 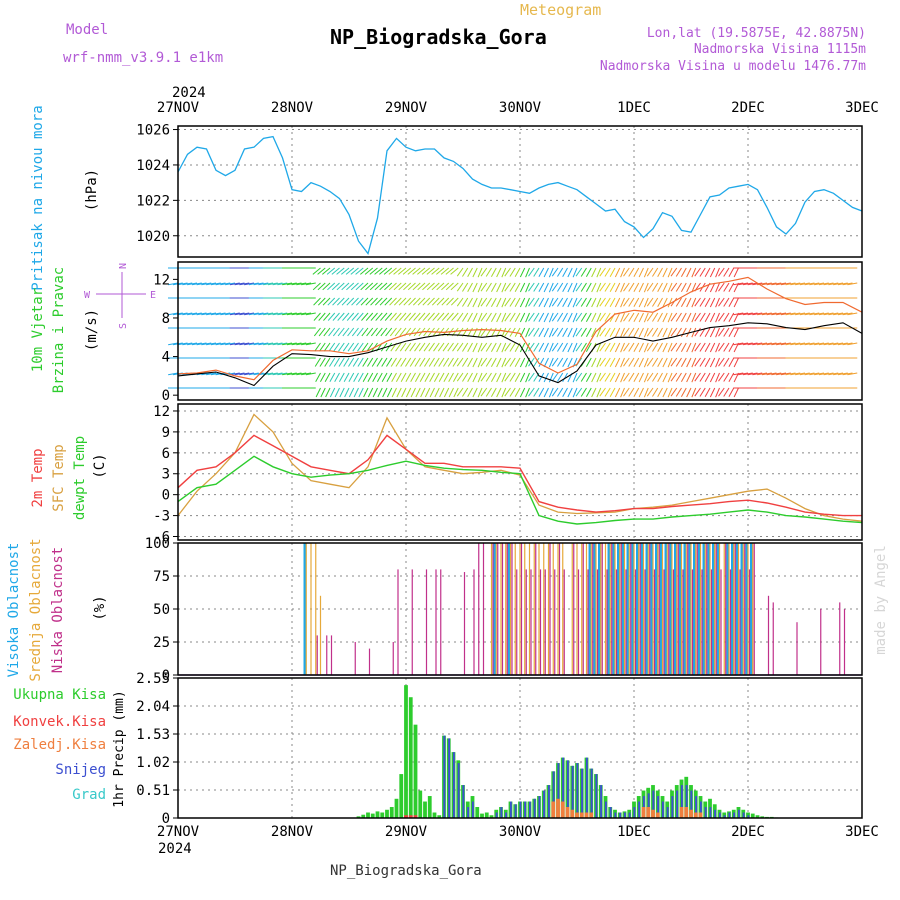 What do you see at coordinates (161, 643) in the screenshot?
I see `y-tick-label: 25` at bounding box center [161, 643].